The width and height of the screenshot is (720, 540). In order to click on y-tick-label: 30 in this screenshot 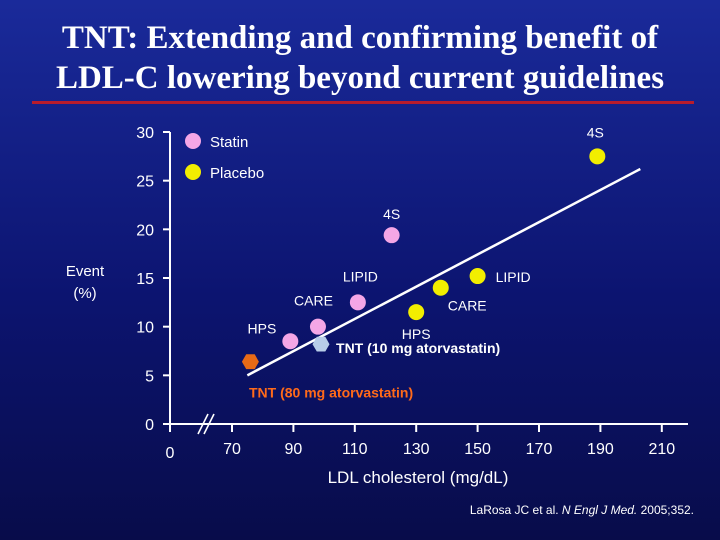, I will do `click(145, 133)`.